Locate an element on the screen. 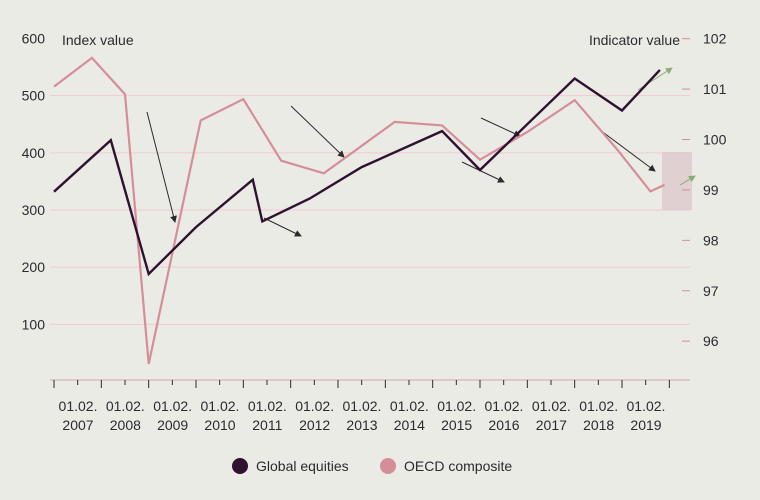  right-tick-label: 101 is located at coordinates (715, 89).